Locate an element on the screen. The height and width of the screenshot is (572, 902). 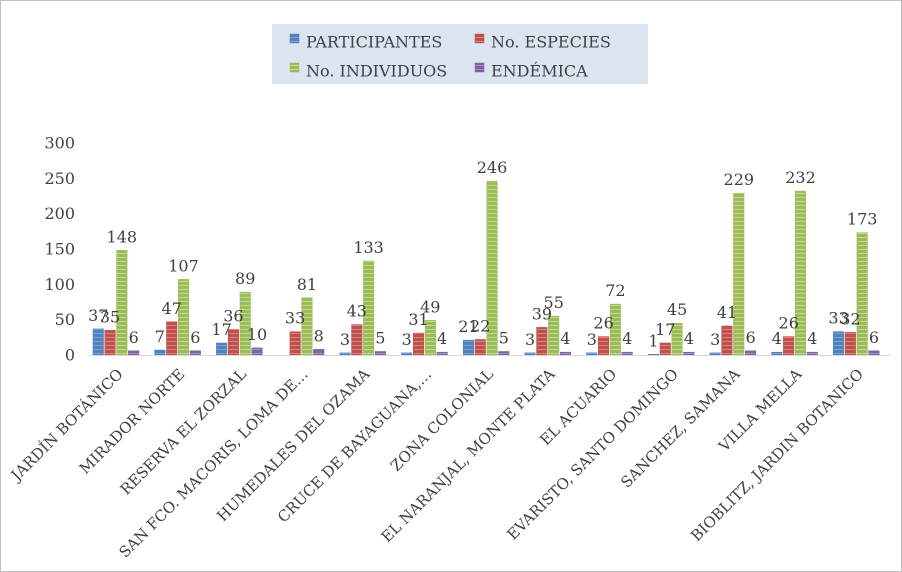
data-label: 43 is located at coordinates (357, 311).